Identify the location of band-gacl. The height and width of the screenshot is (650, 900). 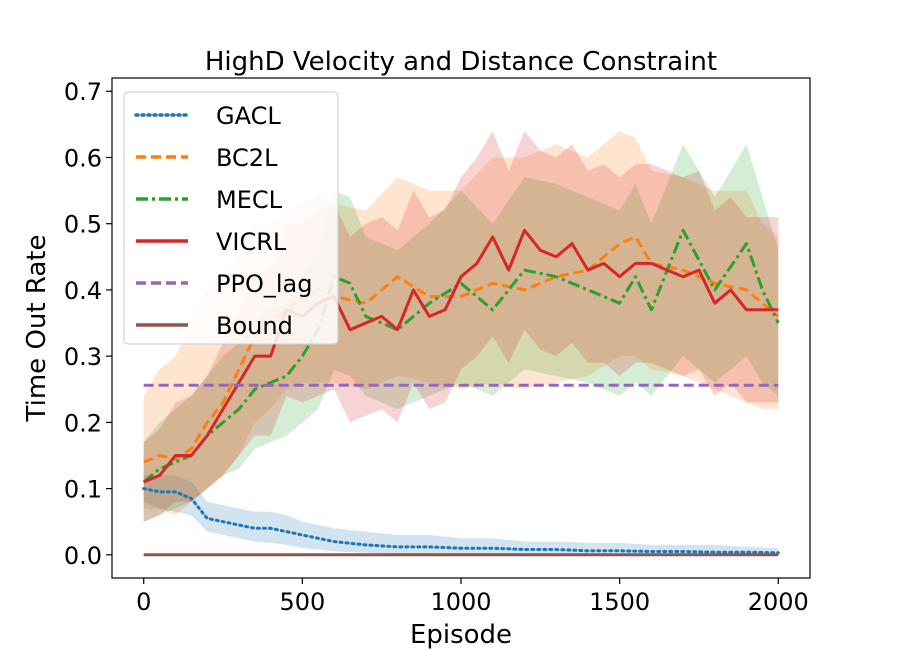
(461, 515).